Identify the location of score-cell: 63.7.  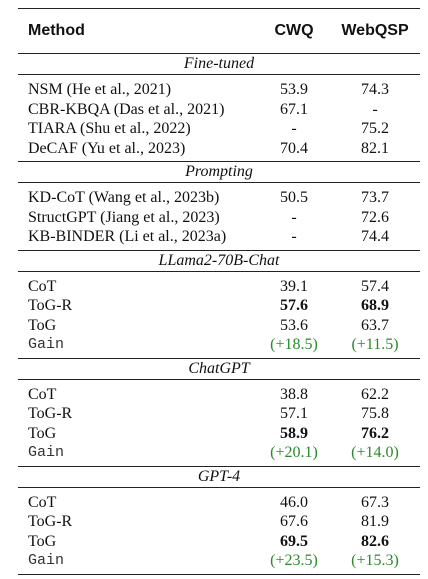
(375, 325).